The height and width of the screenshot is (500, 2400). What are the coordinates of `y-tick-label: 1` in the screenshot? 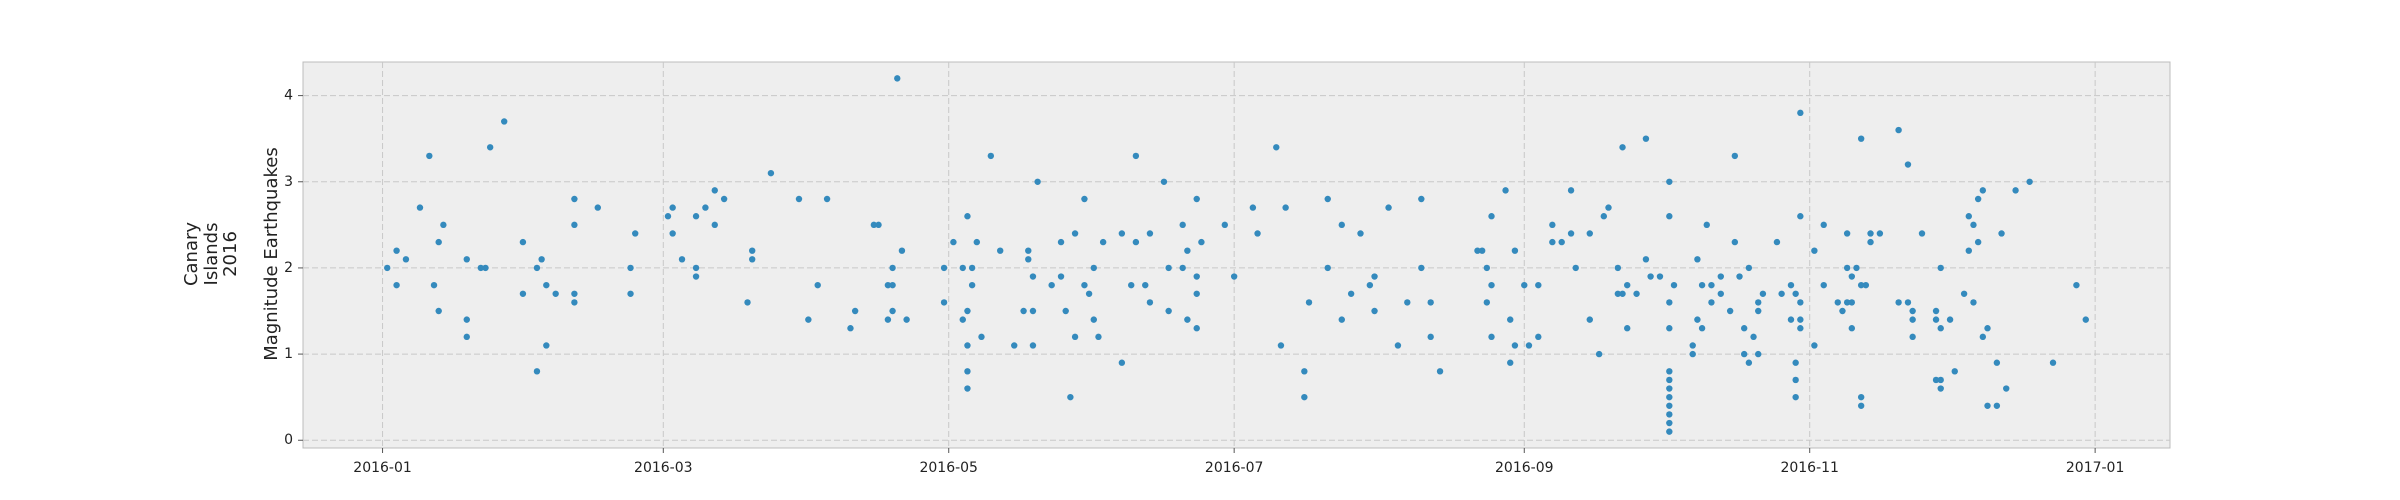 It's located at (288, 354).